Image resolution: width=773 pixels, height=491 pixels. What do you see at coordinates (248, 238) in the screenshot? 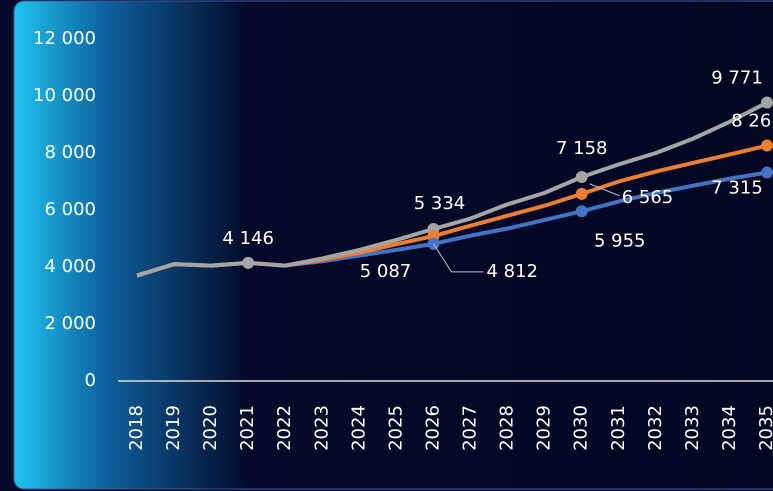
I see `data-label: 4 146` at bounding box center [248, 238].